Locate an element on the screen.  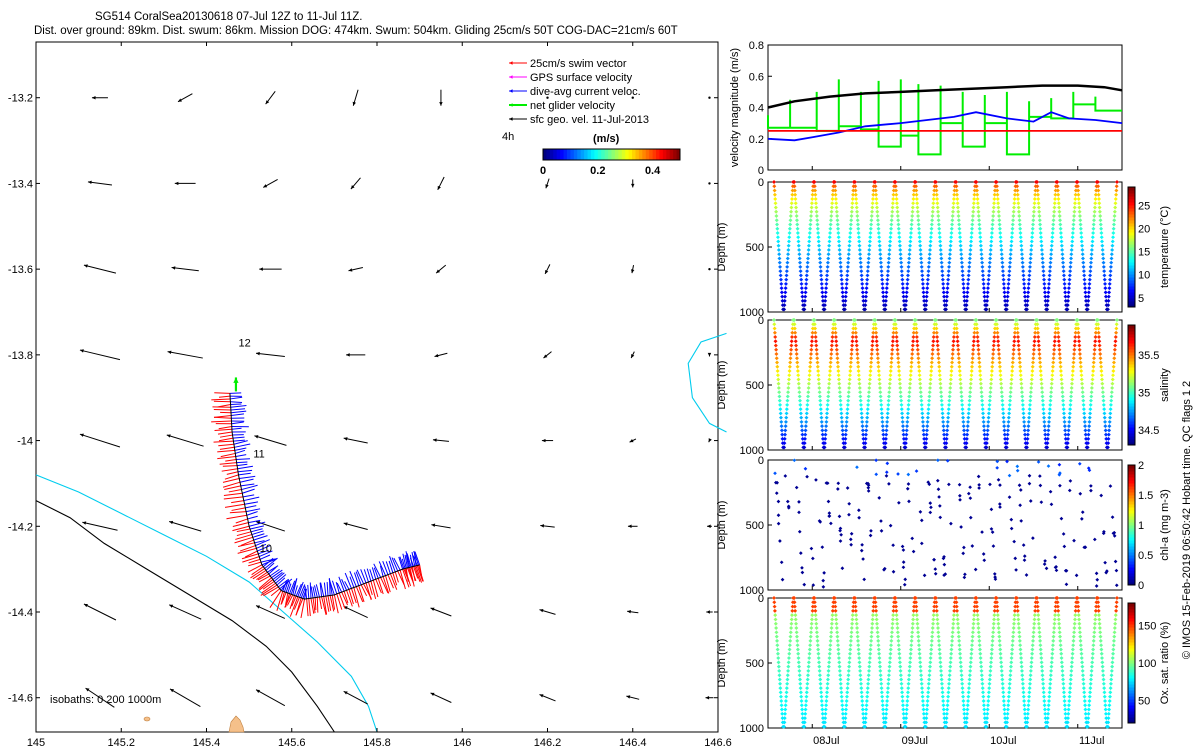
colorbar-frame is located at coordinates (611, 154).